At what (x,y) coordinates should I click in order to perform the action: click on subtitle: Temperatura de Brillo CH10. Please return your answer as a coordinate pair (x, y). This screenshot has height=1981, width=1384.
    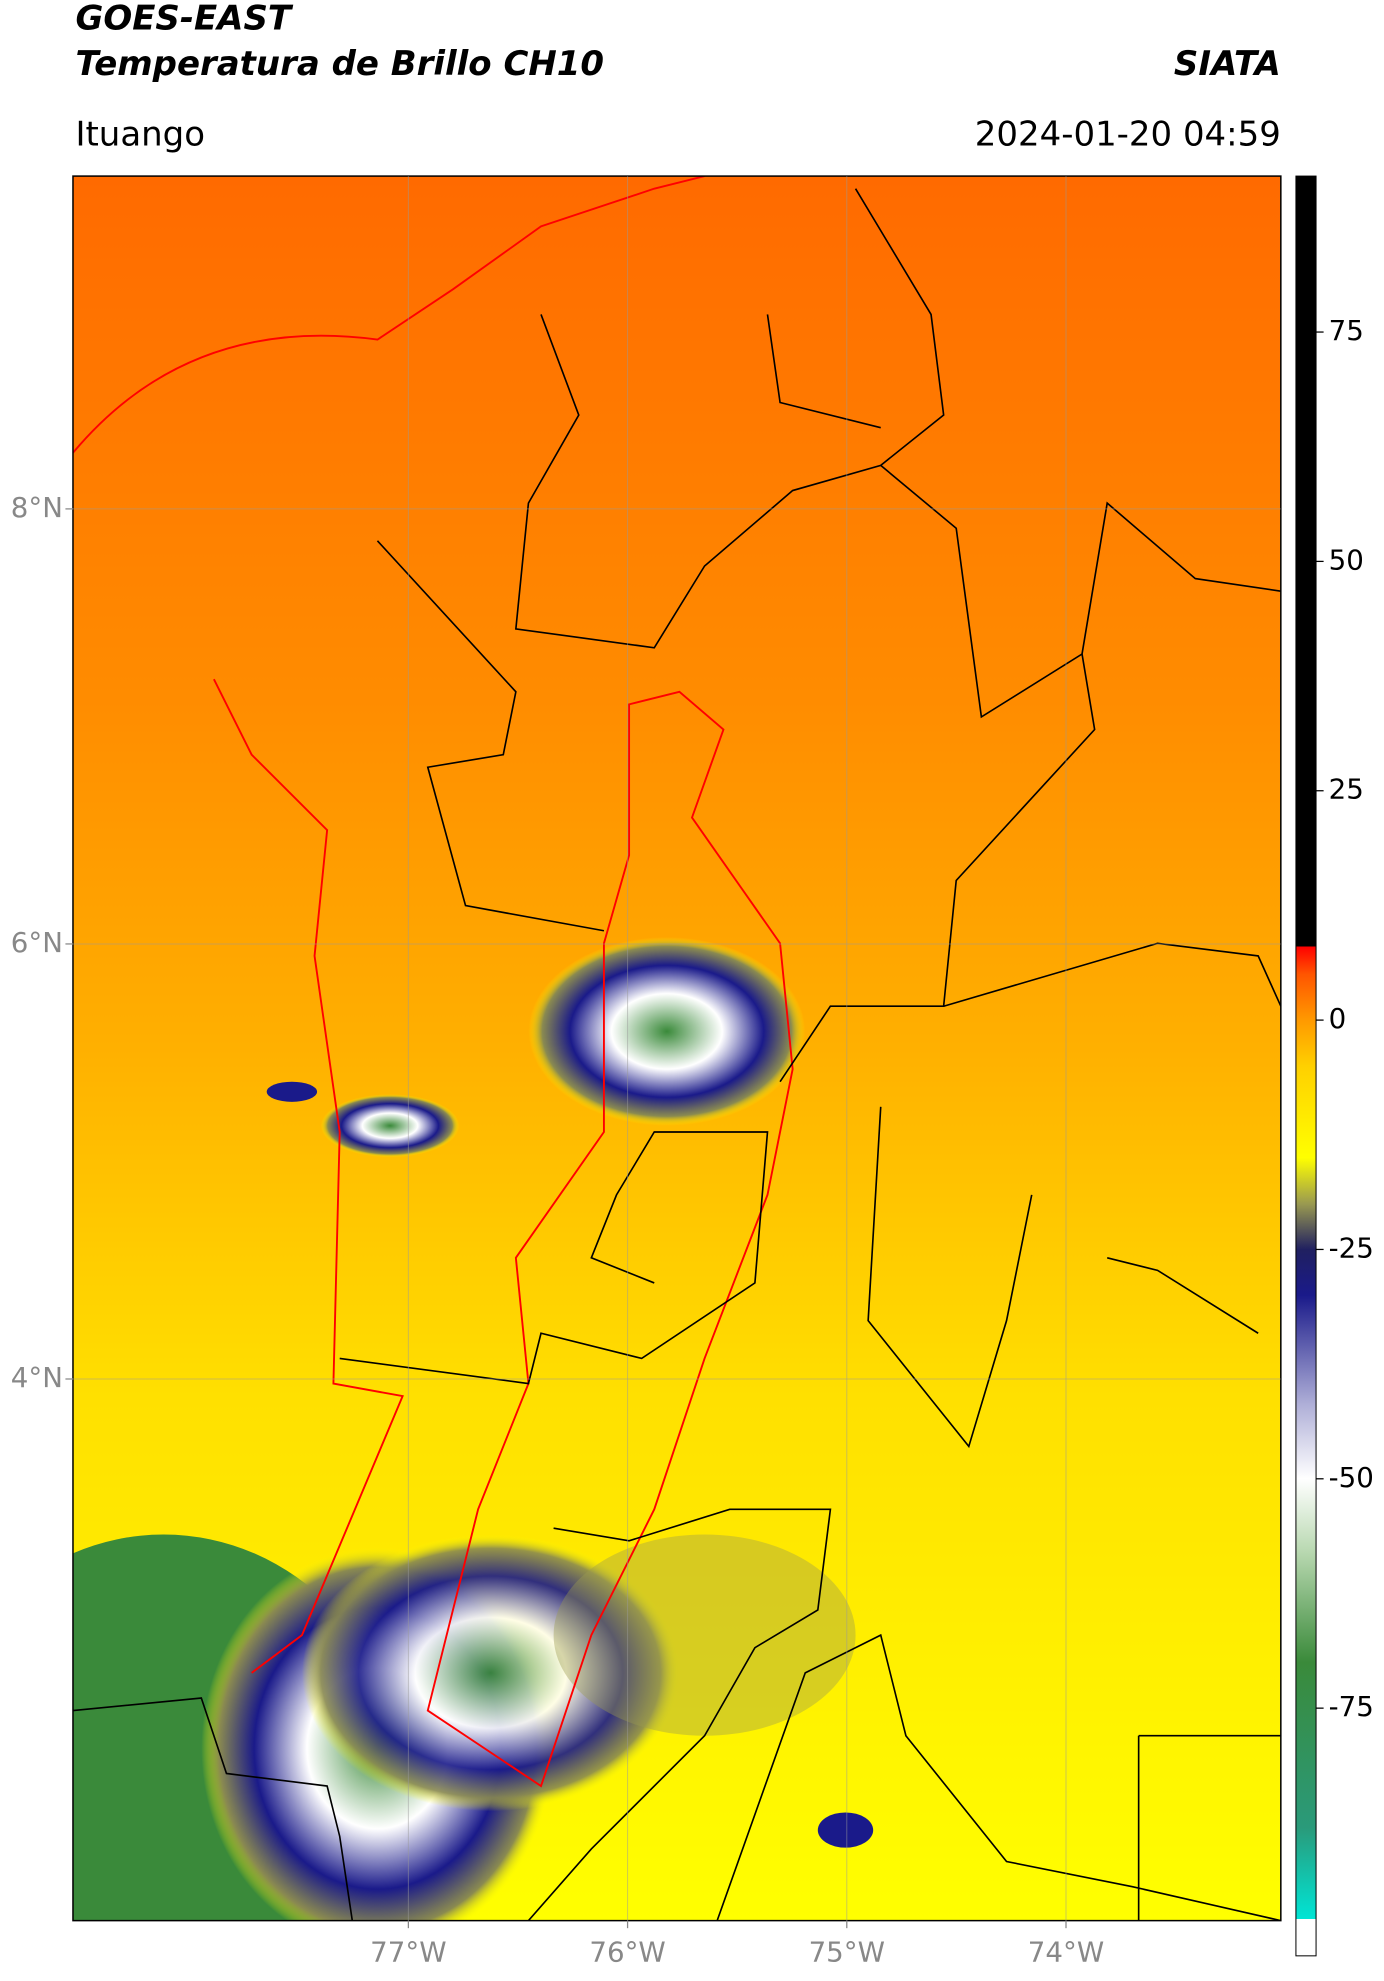
    Looking at the image, I should click on (339, 64).